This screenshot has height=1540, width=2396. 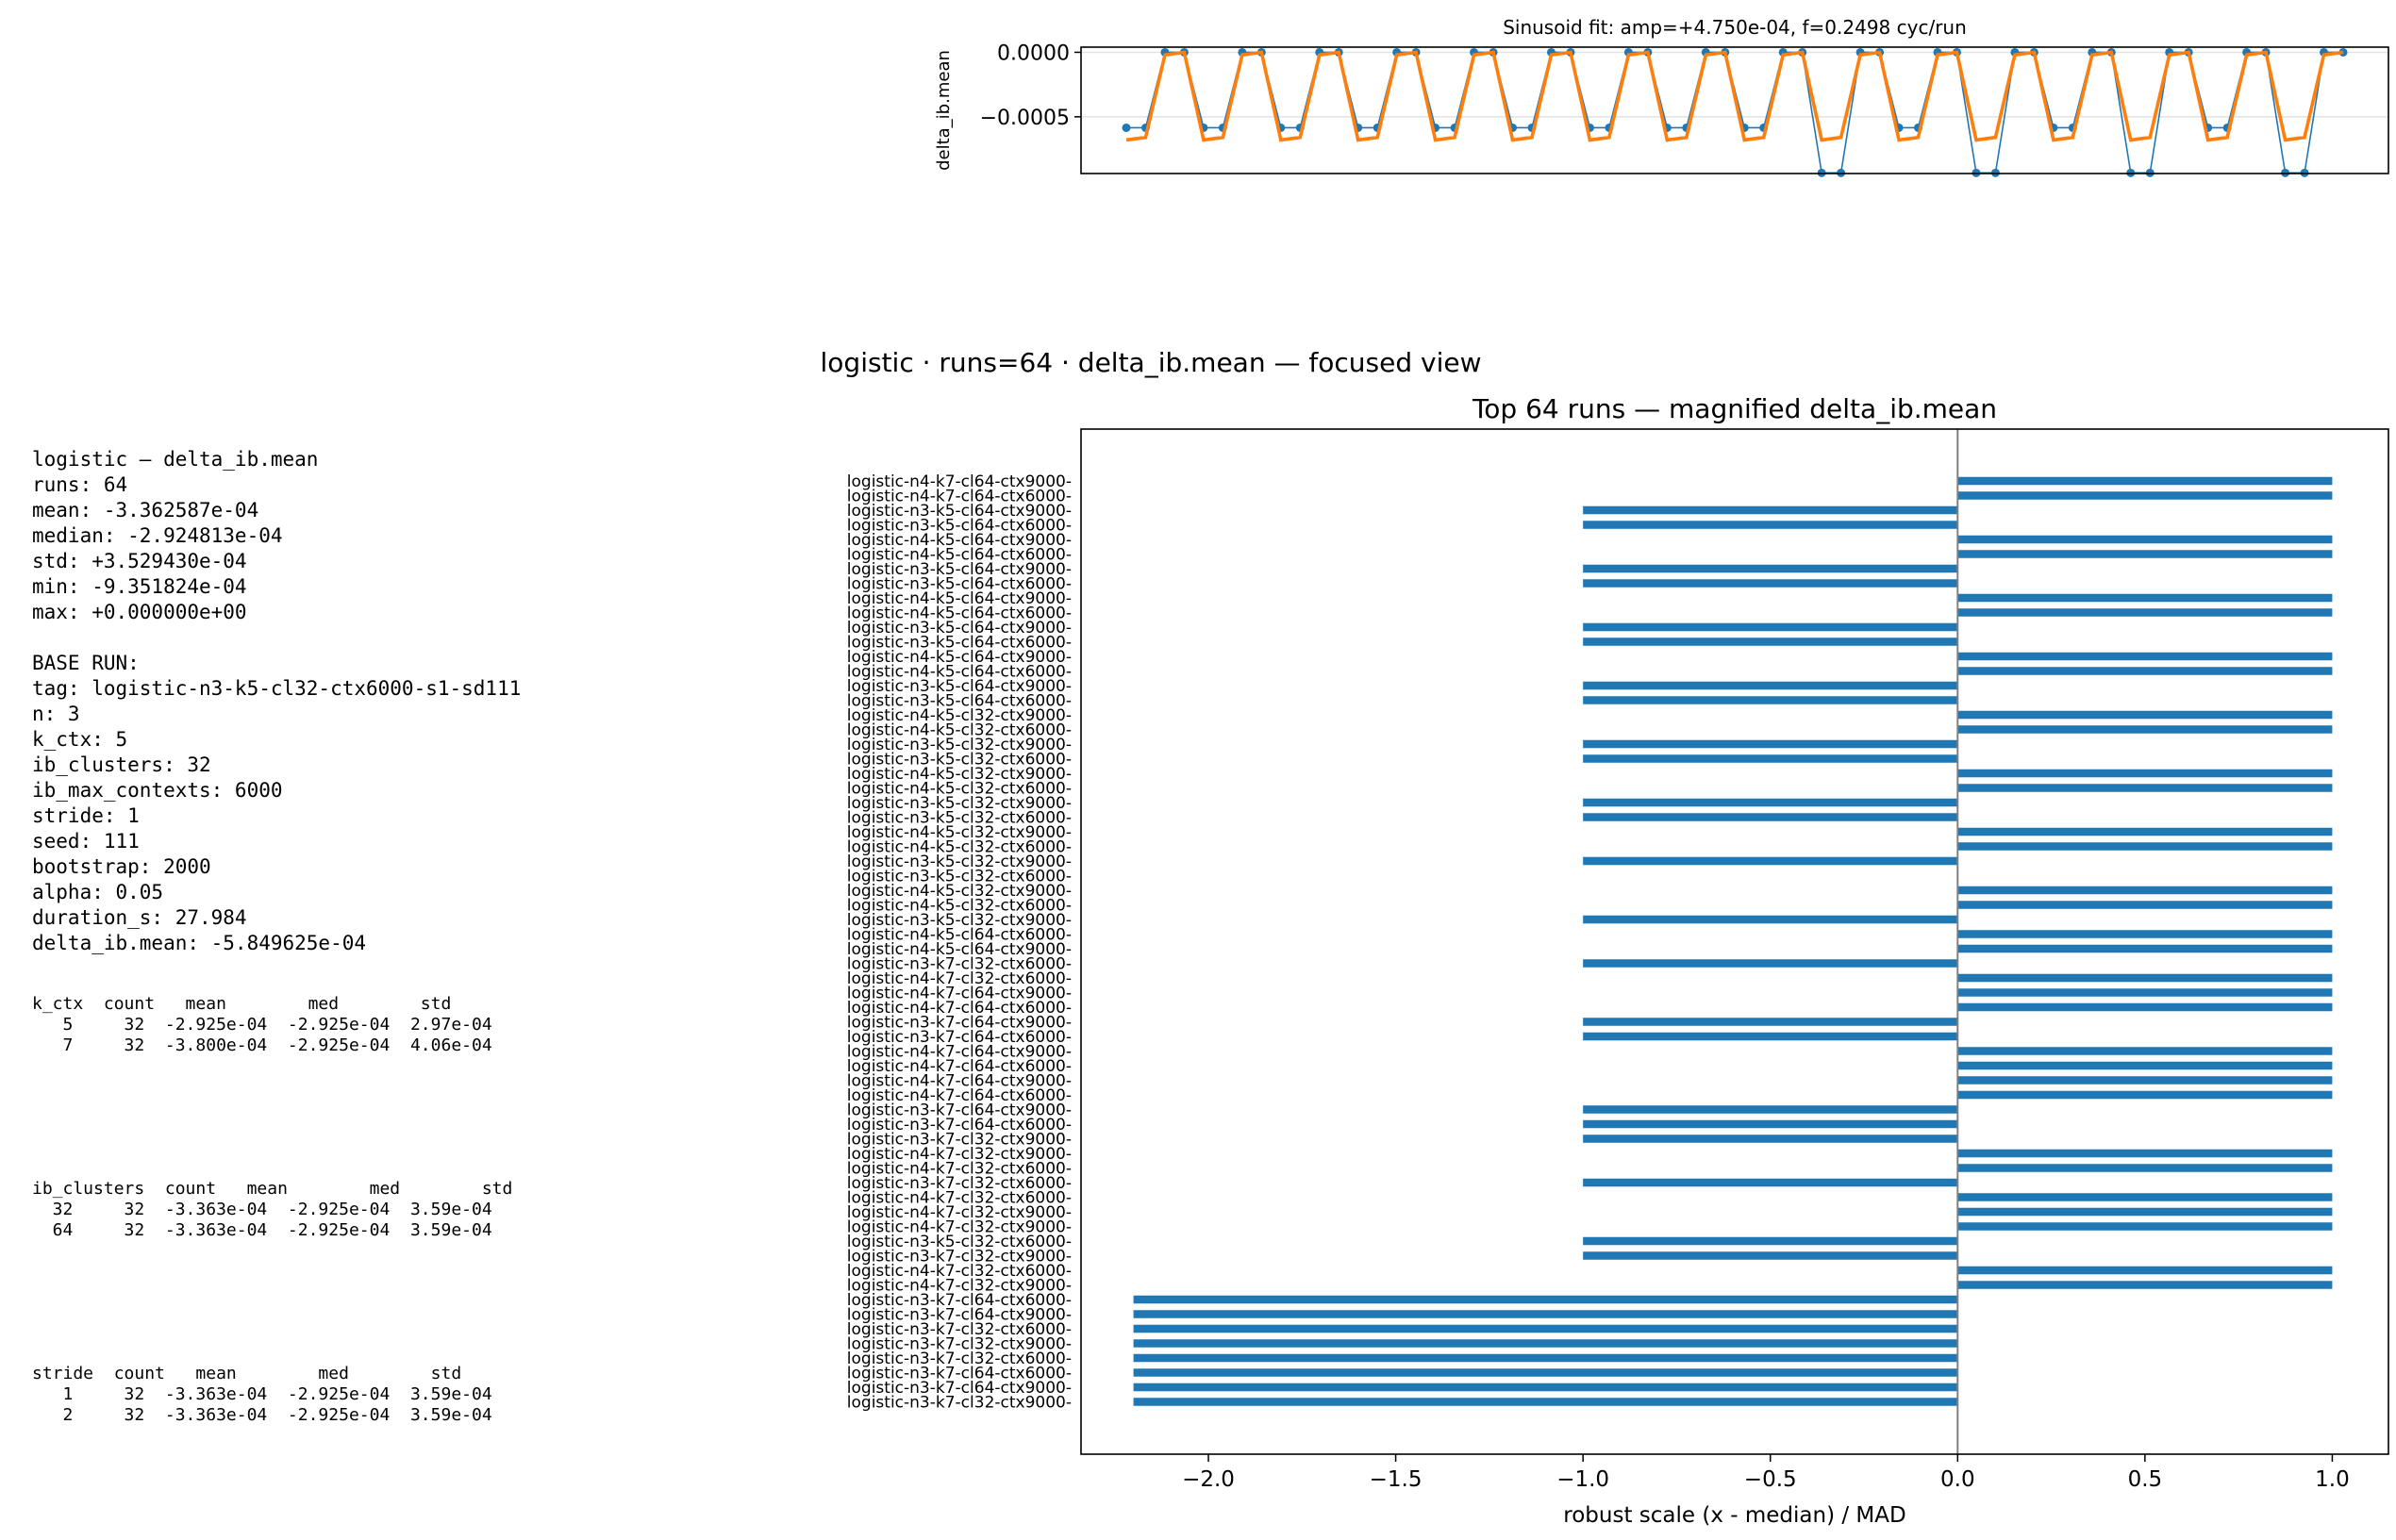 What do you see at coordinates (959, 1374) in the screenshot?
I see `category-label: logistic-n3-k7-cl64-ctx6000-` at bounding box center [959, 1374].